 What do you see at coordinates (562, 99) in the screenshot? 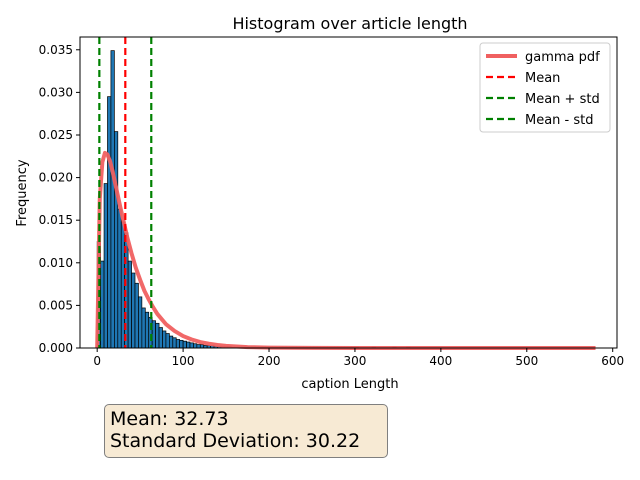
I see `legend-label: Mean + std` at bounding box center [562, 99].